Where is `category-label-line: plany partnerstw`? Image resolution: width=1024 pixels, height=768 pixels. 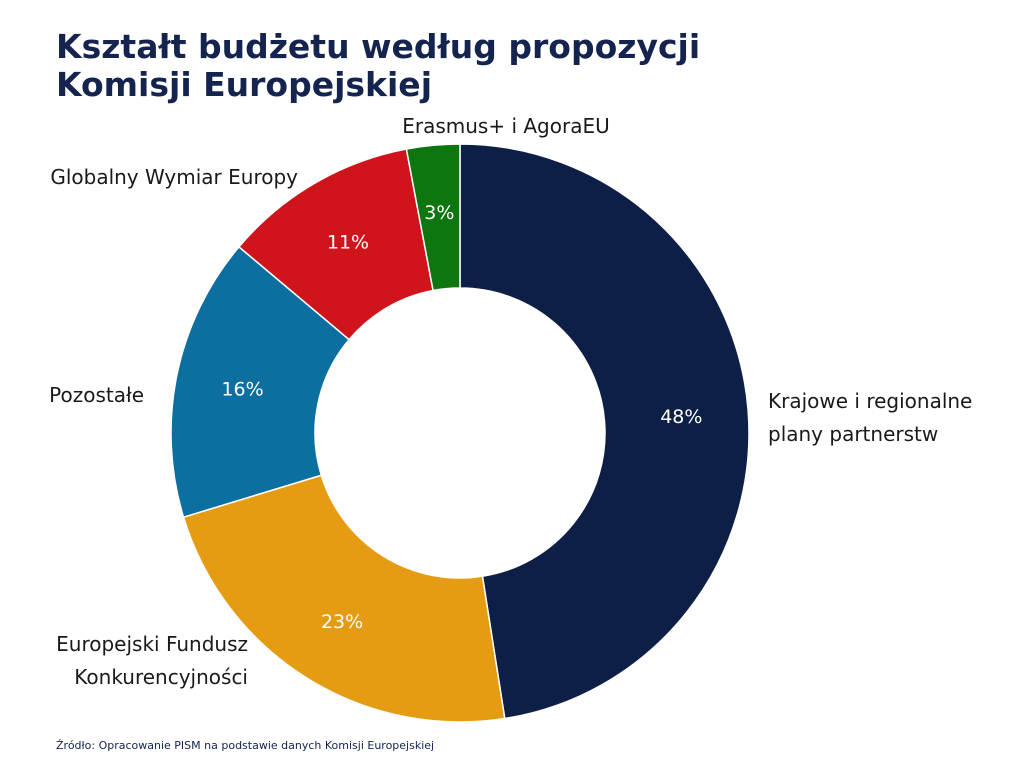 category-label-line: plany partnerstw is located at coordinates (853, 434).